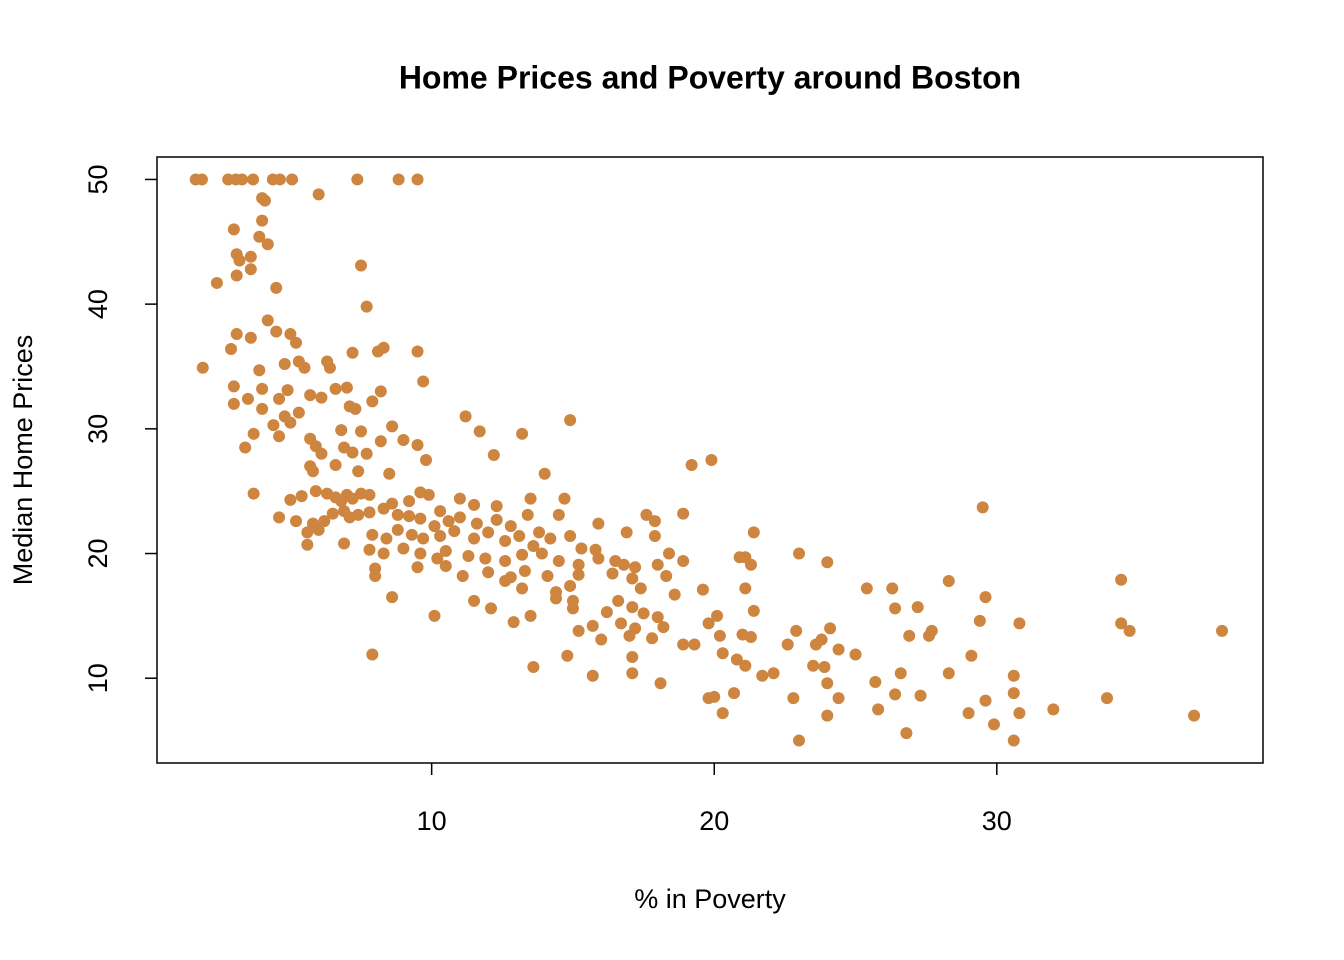 The width and height of the screenshot is (1344, 960). I want to click on chart-title: Home Prices and Poverty around Boston, so click(710, 77).